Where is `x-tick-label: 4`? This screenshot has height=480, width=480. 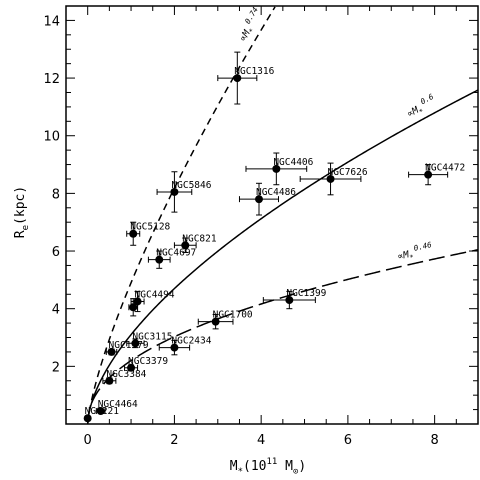 x-tick-label: 4 is located at coordinates (261, 440).